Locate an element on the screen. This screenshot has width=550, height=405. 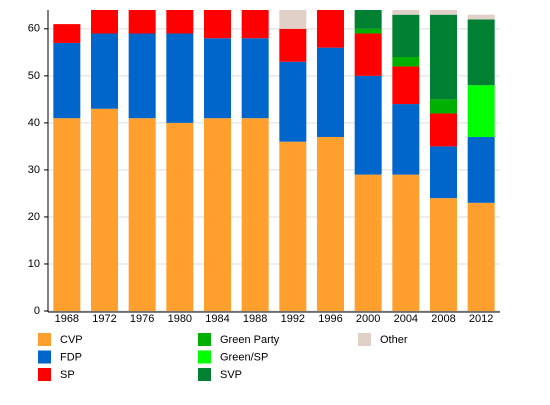
legend-label: SP is located at coordinates (67, 375).